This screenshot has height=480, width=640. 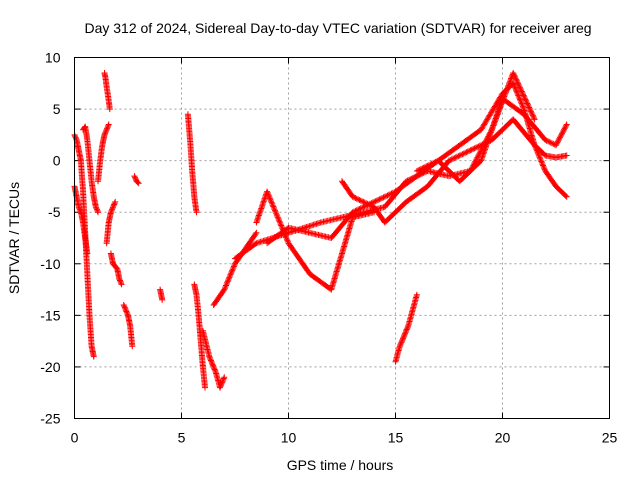 What do you see at coordinates (136, 180) in the screenshot?
I see `data-series-arc-i` at bounding box center [136, 180].